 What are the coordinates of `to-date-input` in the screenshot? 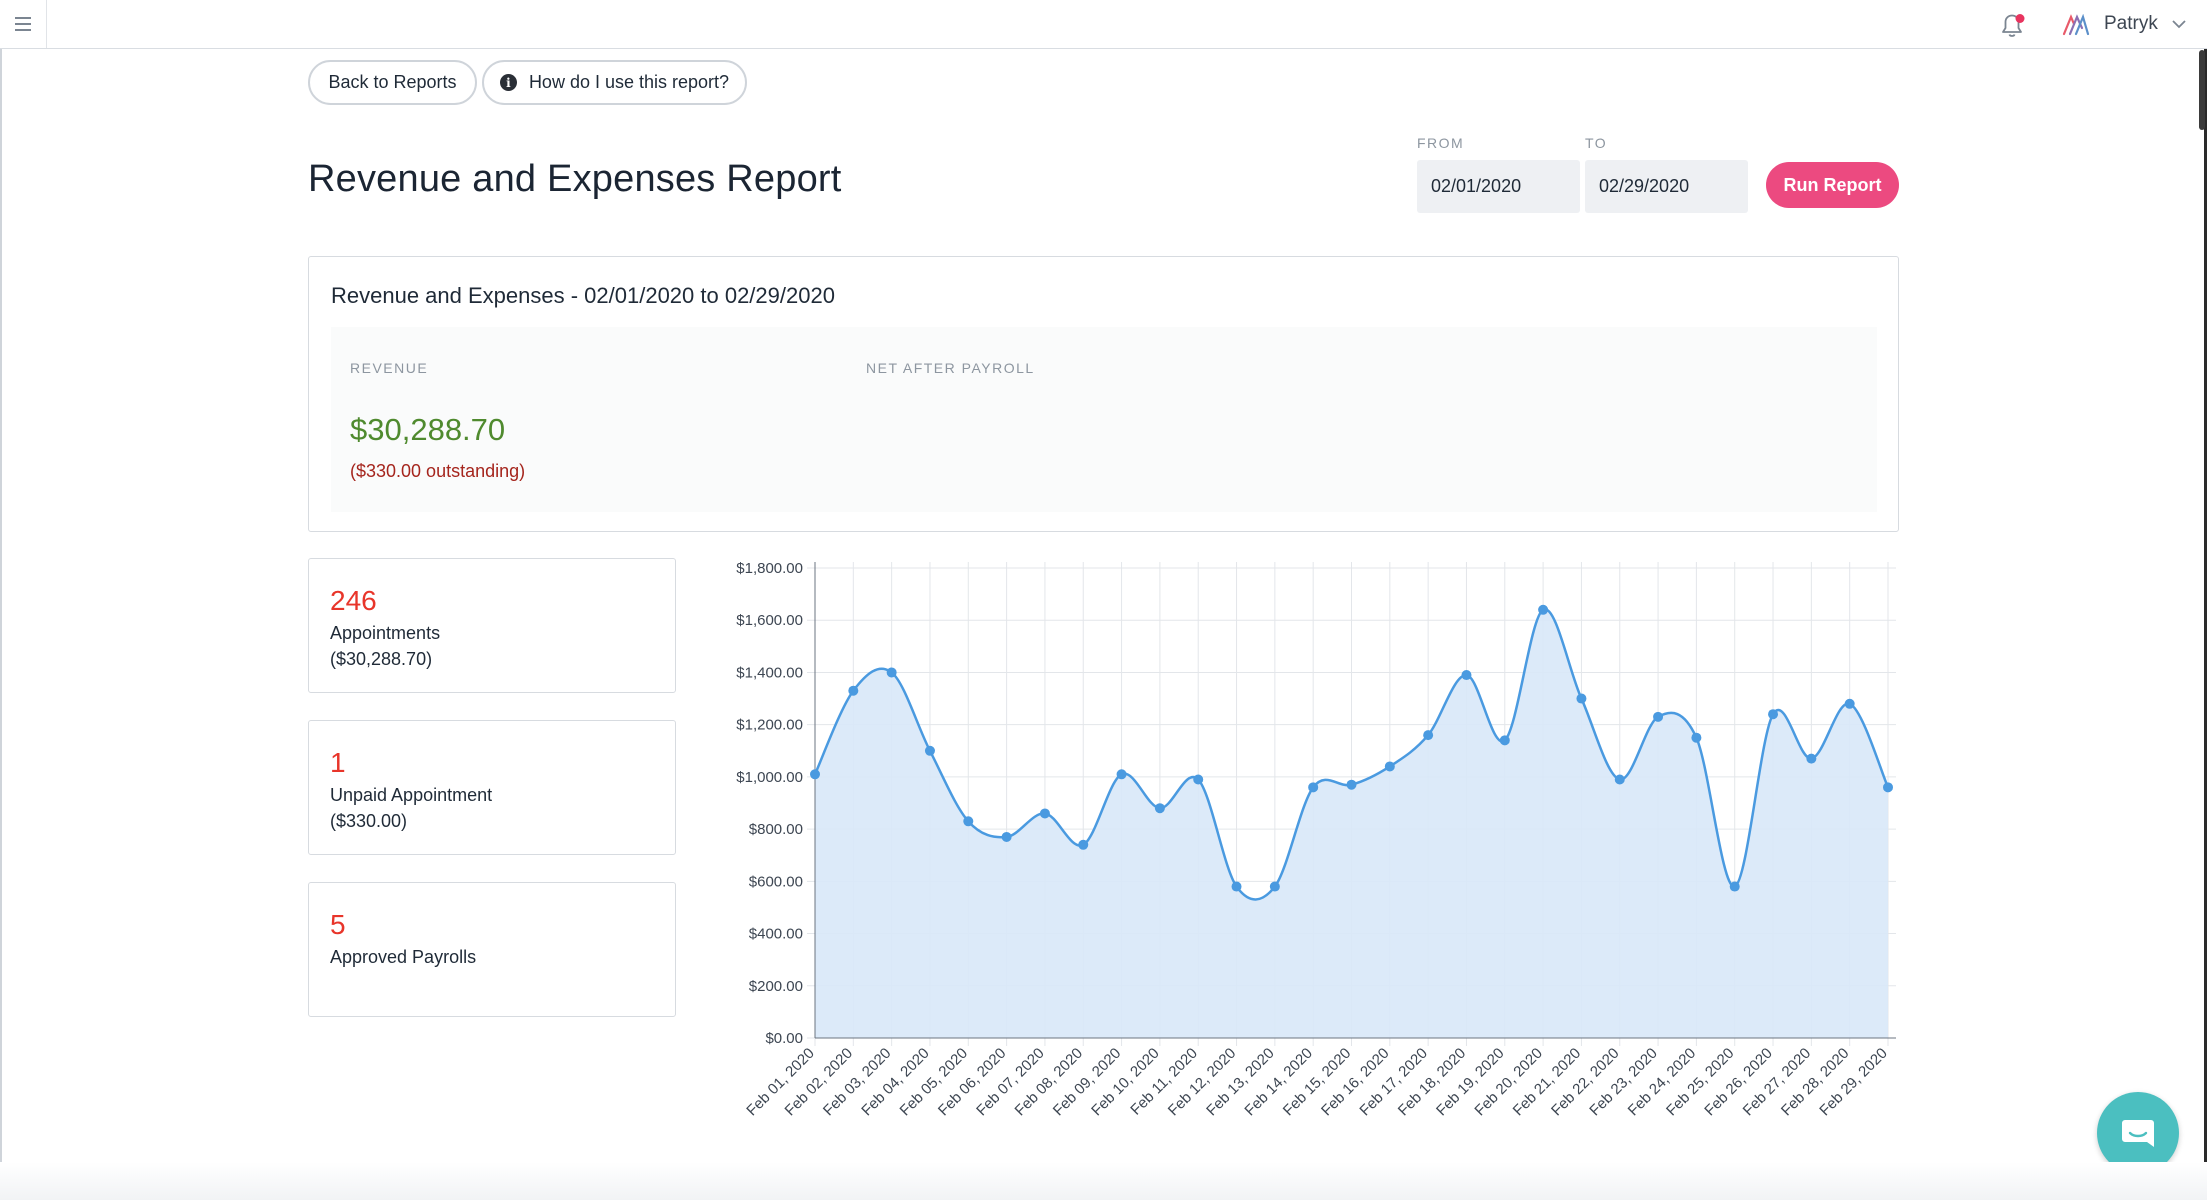 It's located at (1666, 186).